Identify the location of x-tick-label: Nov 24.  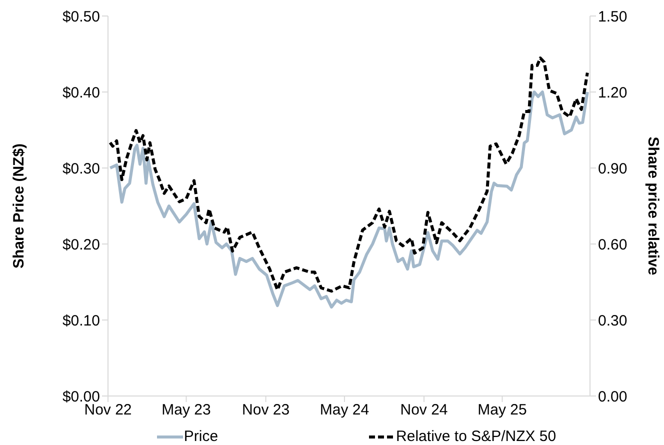
(424, 410).